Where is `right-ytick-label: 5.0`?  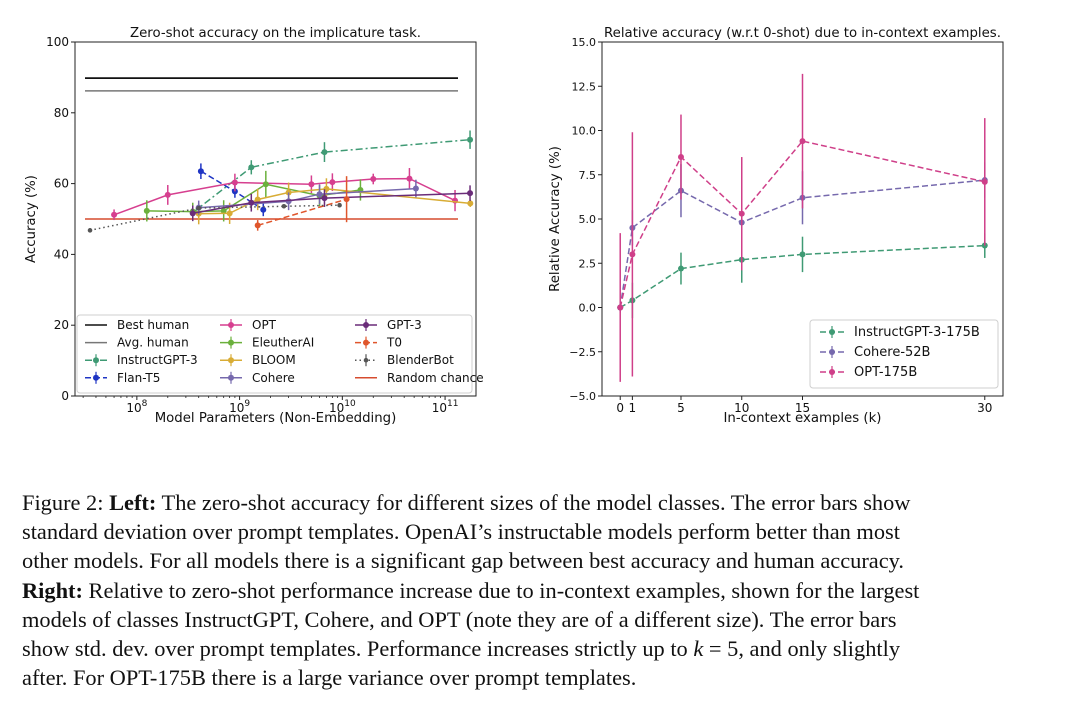 right-ytick-label: 5.0 is located at coordinates (588, 219).